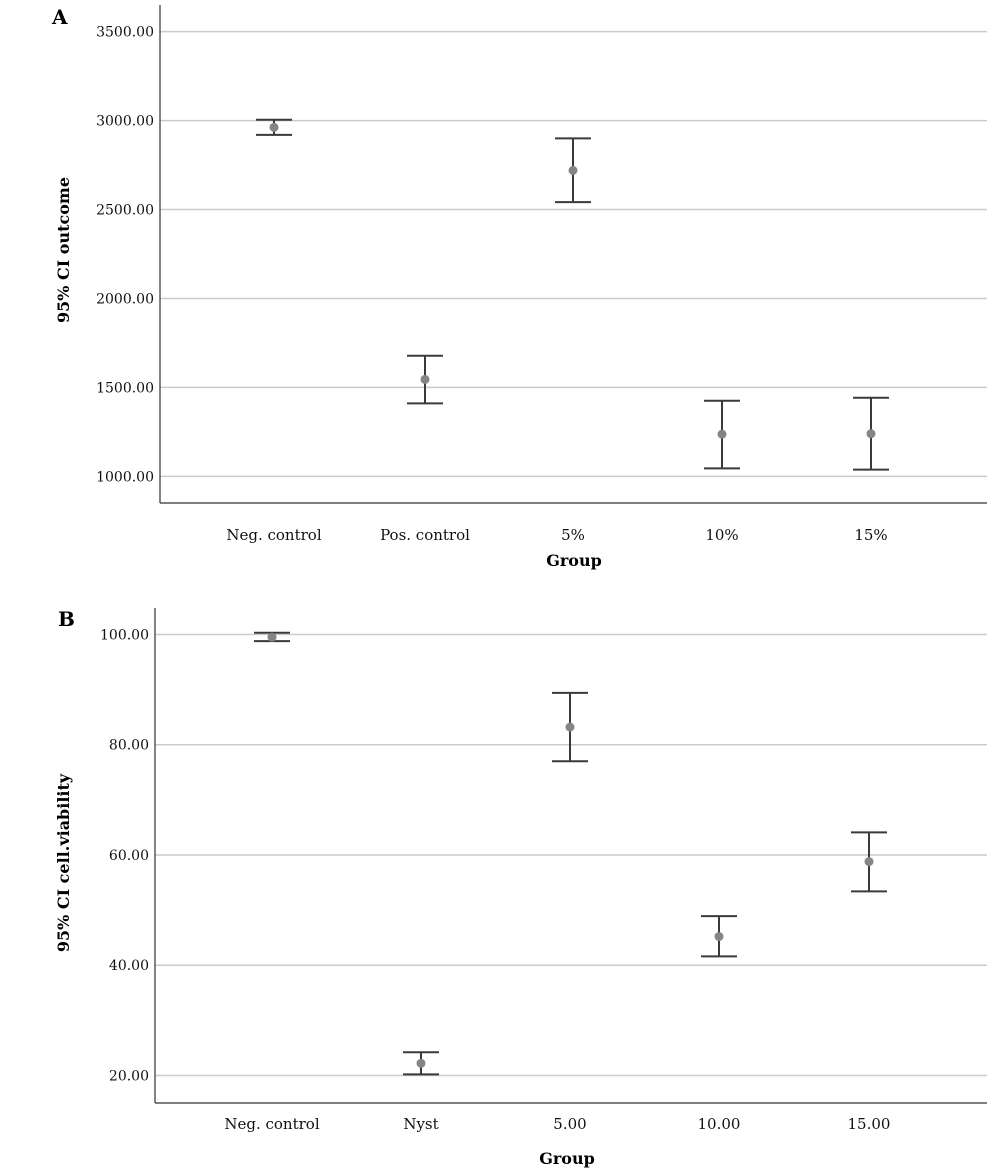  What do you see at coordinates (569, 1124) in the screenshot?
I see `x-tick-label: 5.00` at bounding box center [569, 1124].